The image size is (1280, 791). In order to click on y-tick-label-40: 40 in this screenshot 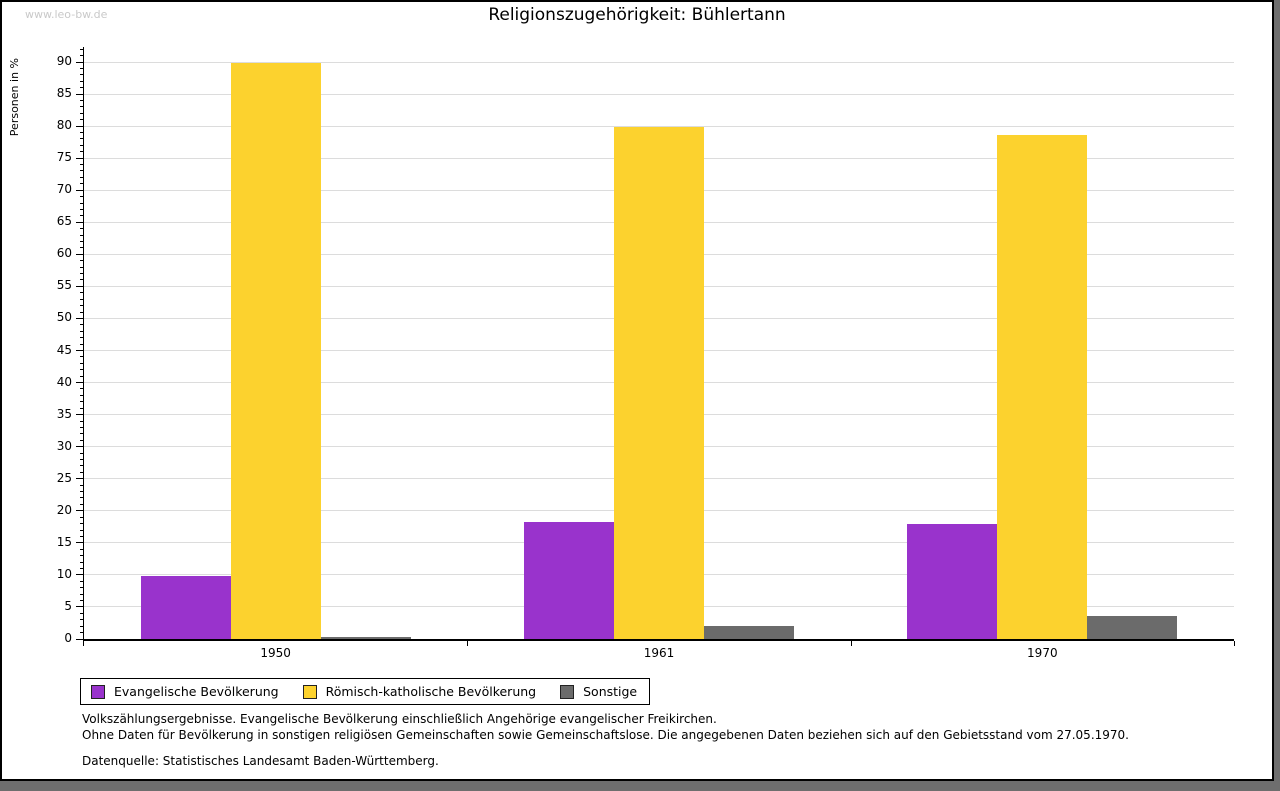, I will do `click(64, 381)`.